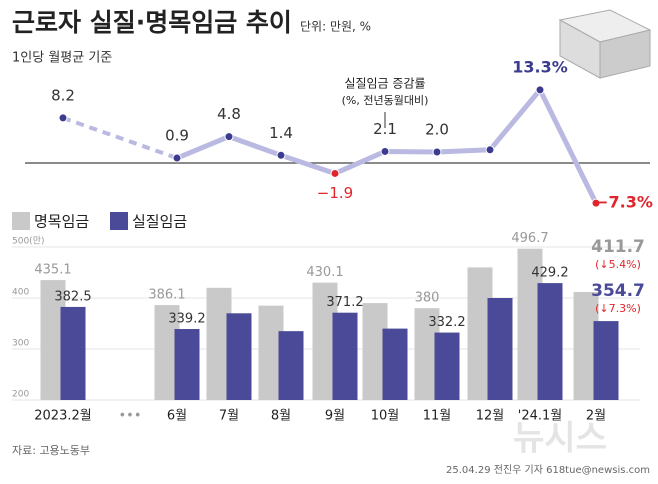 Image resolution: width=658 pixels, height=484 pixels. I want to click on line-value-label: 13.3%, so click(540, 66).